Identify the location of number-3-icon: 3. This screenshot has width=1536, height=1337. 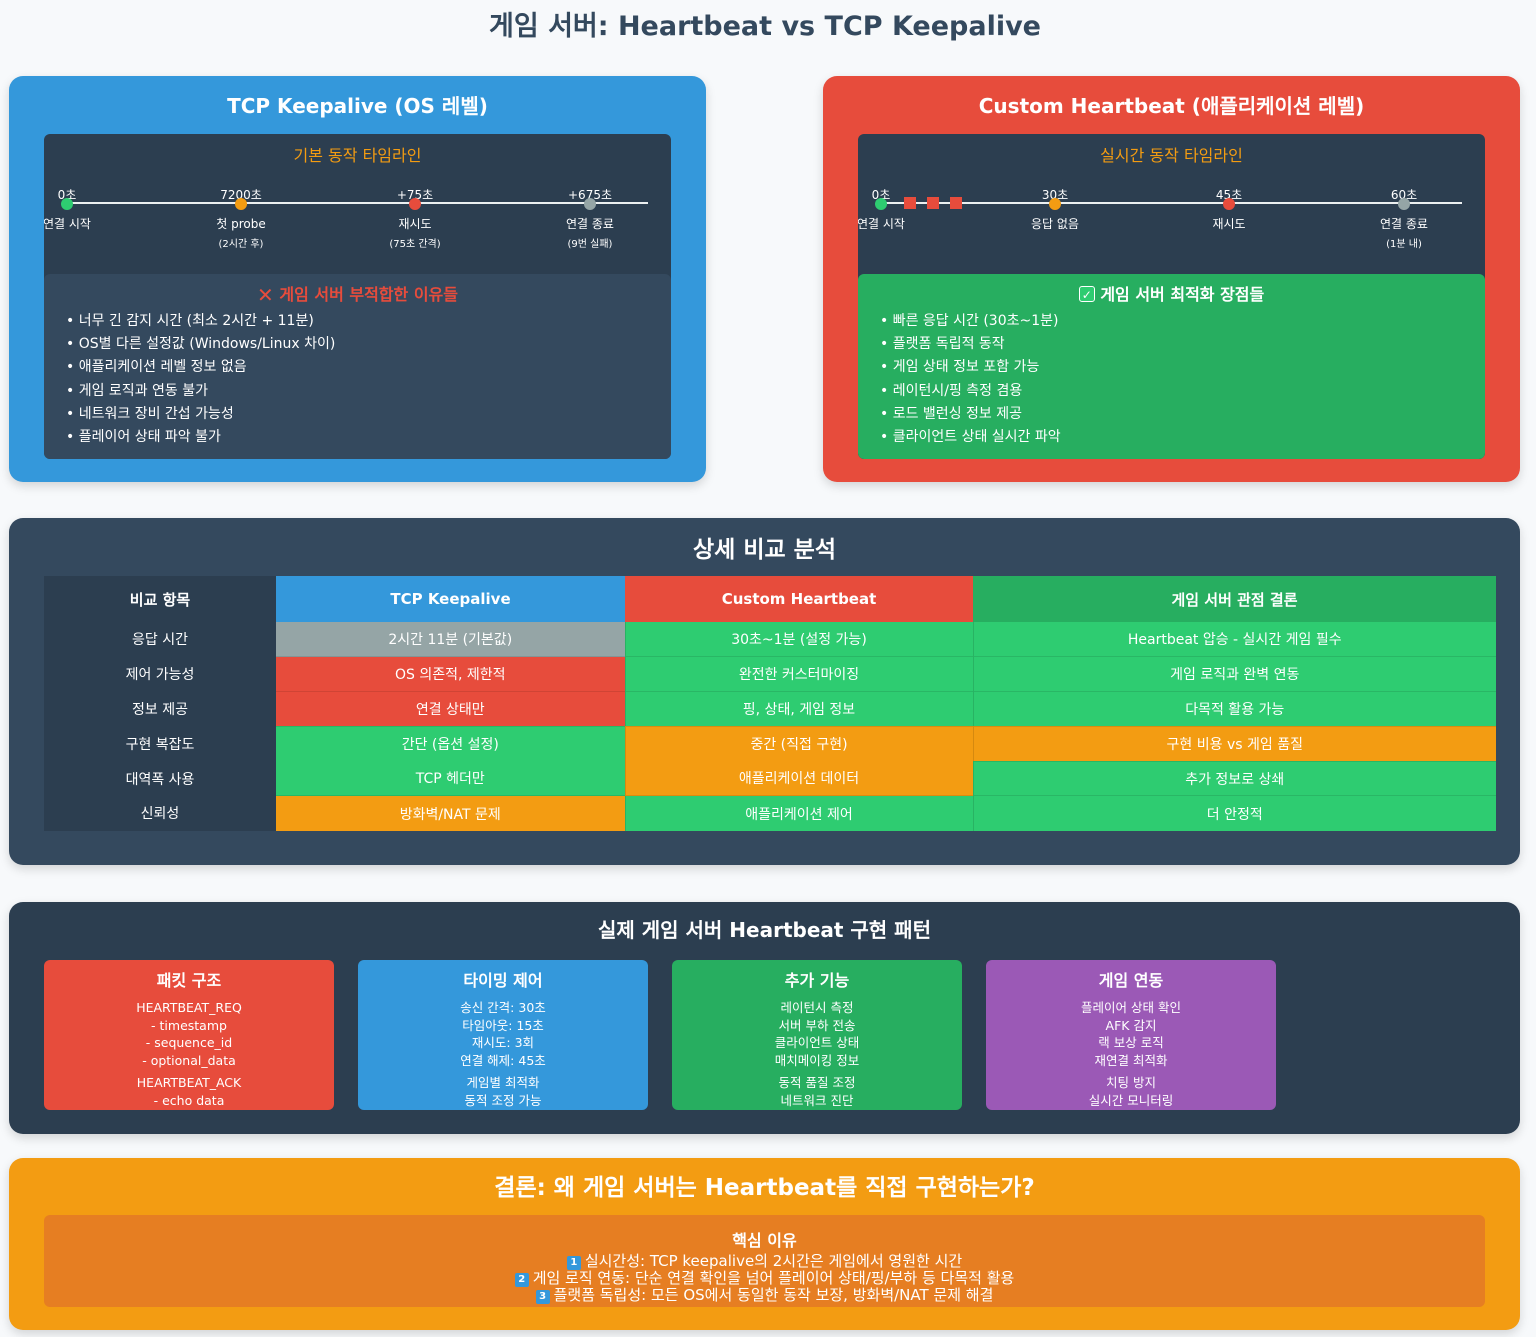
(542, 1297).